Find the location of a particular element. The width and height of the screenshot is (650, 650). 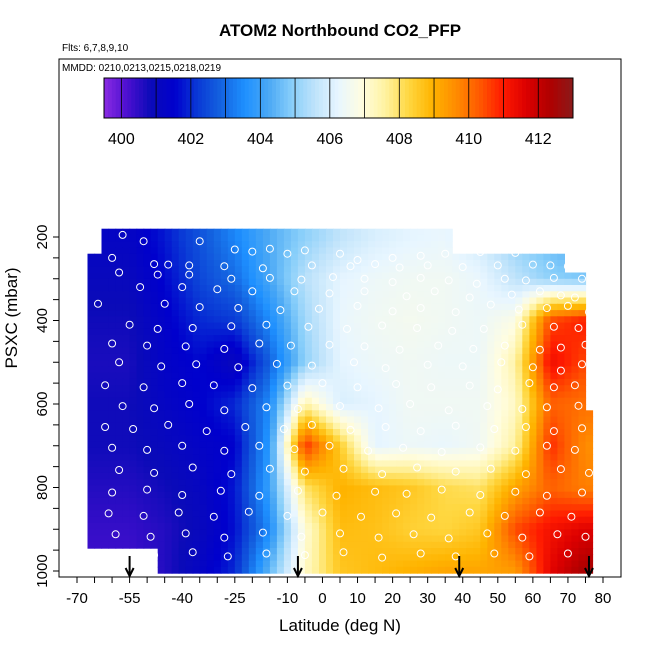

x-tick-label: 60 is located at coordinates (533, 598).